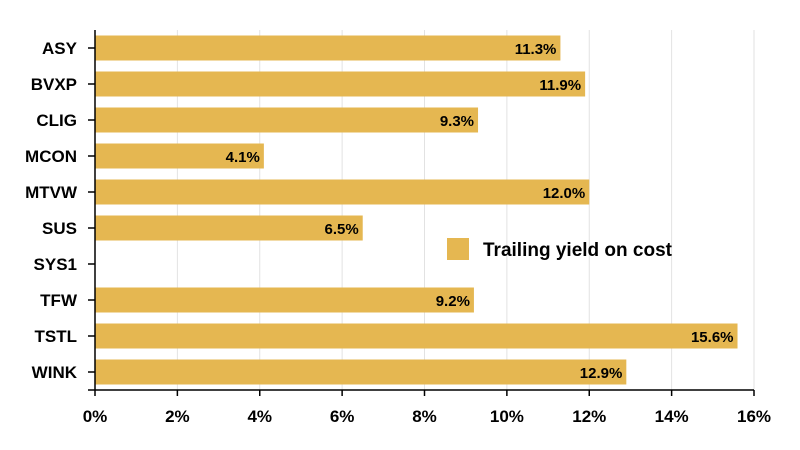  I want to click on category-label: TSTL, so click(56, 336).